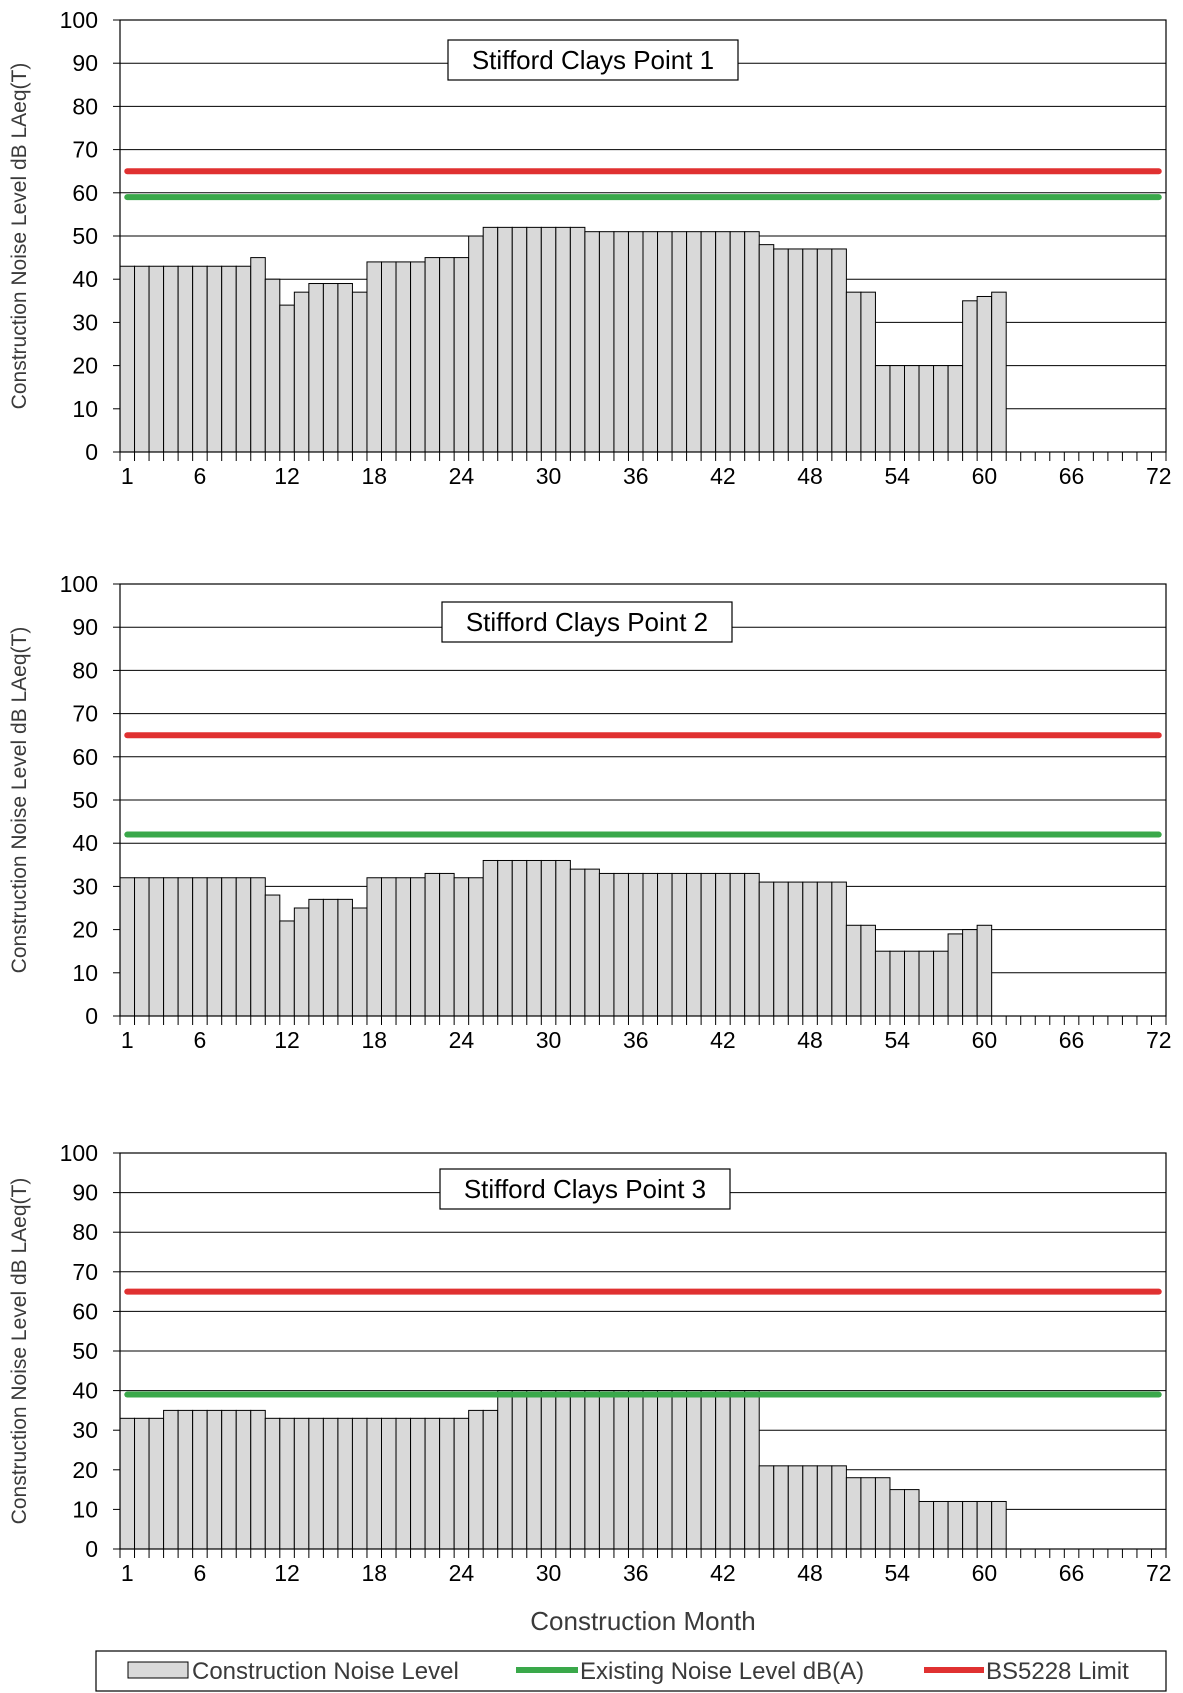 The width and height of the screenshot is (1183, 1693). I want to click on x-tick-label: 1, so click(127, 1573).